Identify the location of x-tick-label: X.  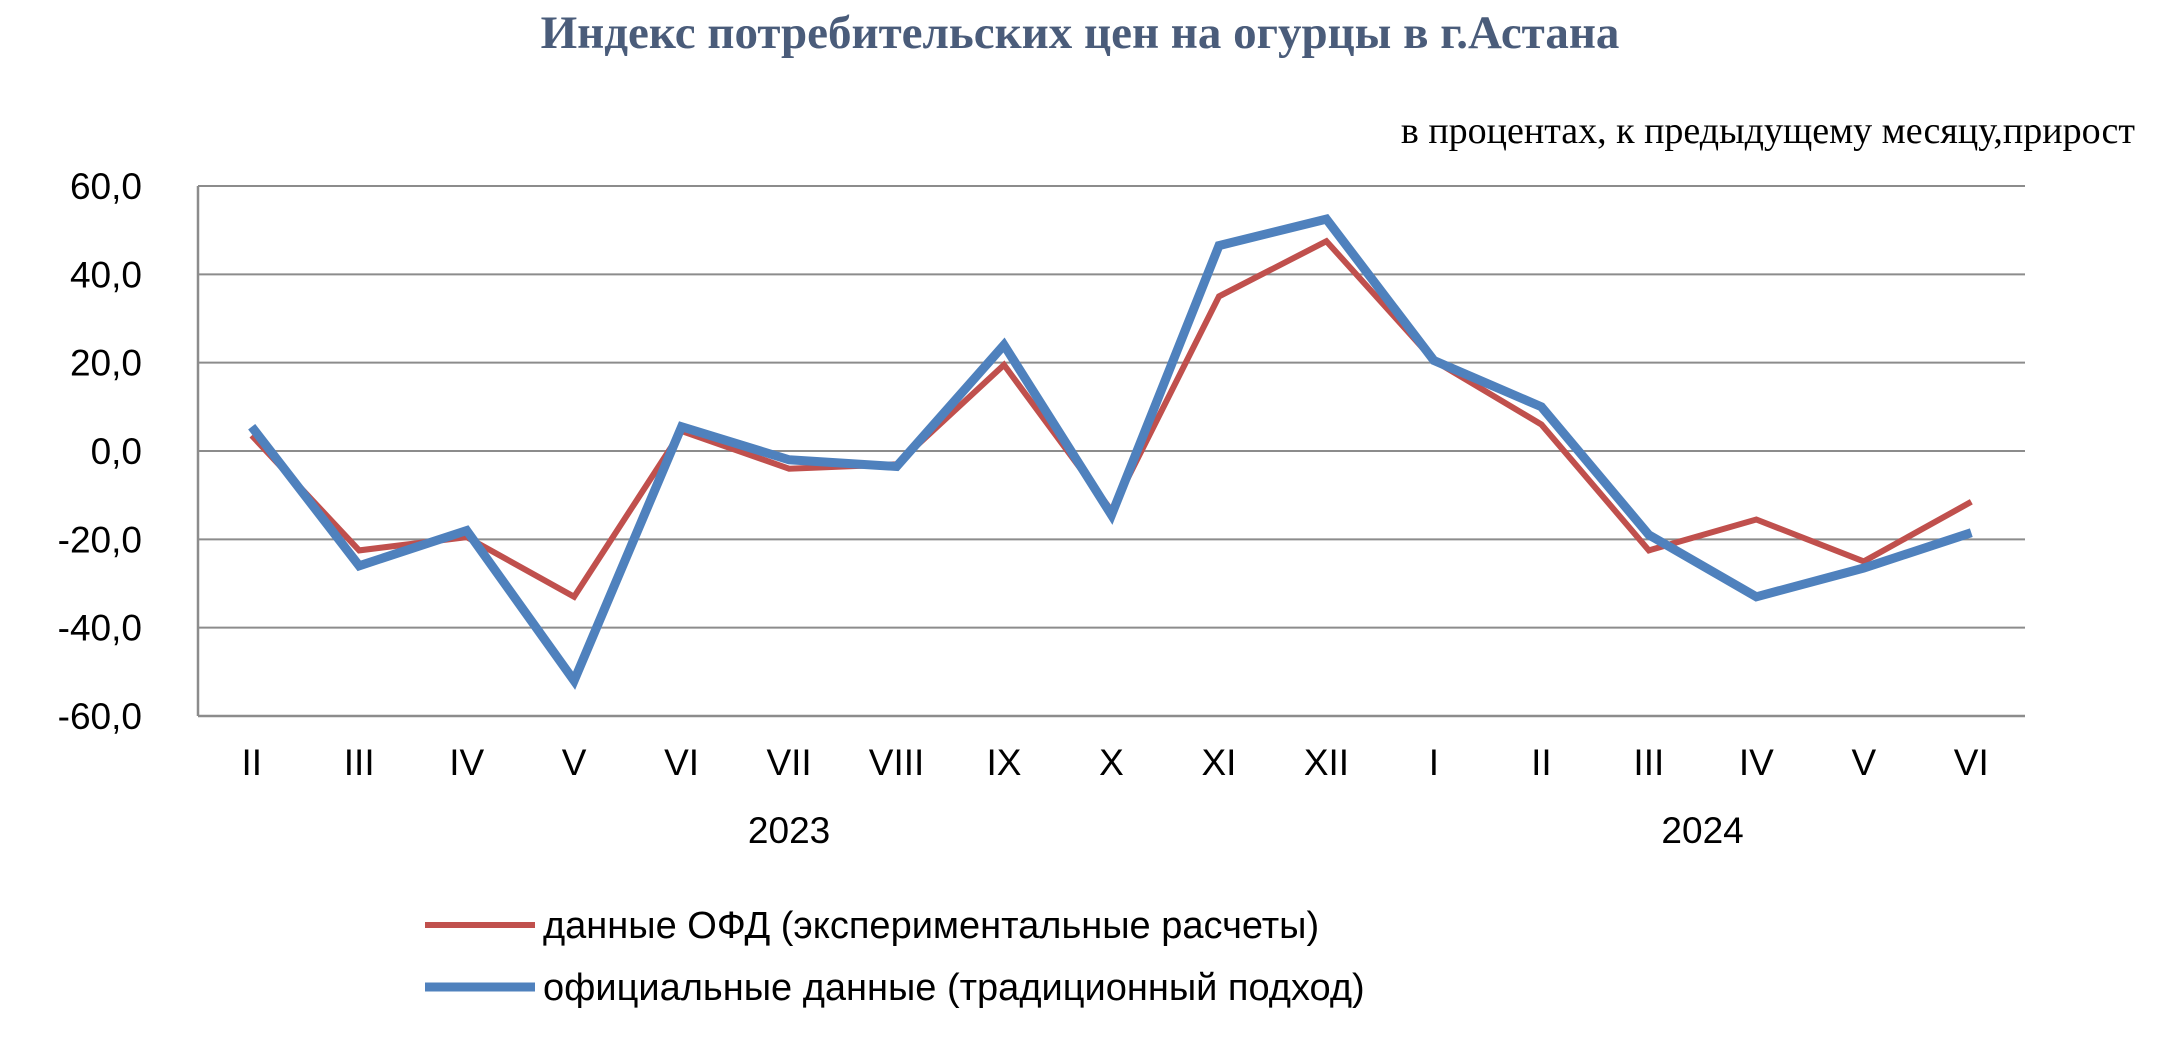
(1111, 762).